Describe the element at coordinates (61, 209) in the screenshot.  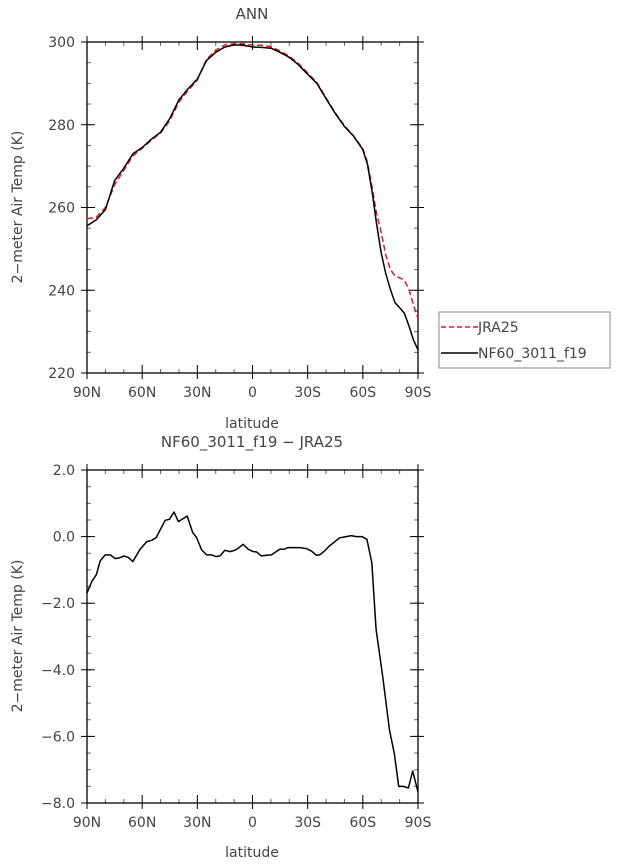
I see `y-tick-label: 260` at that location.